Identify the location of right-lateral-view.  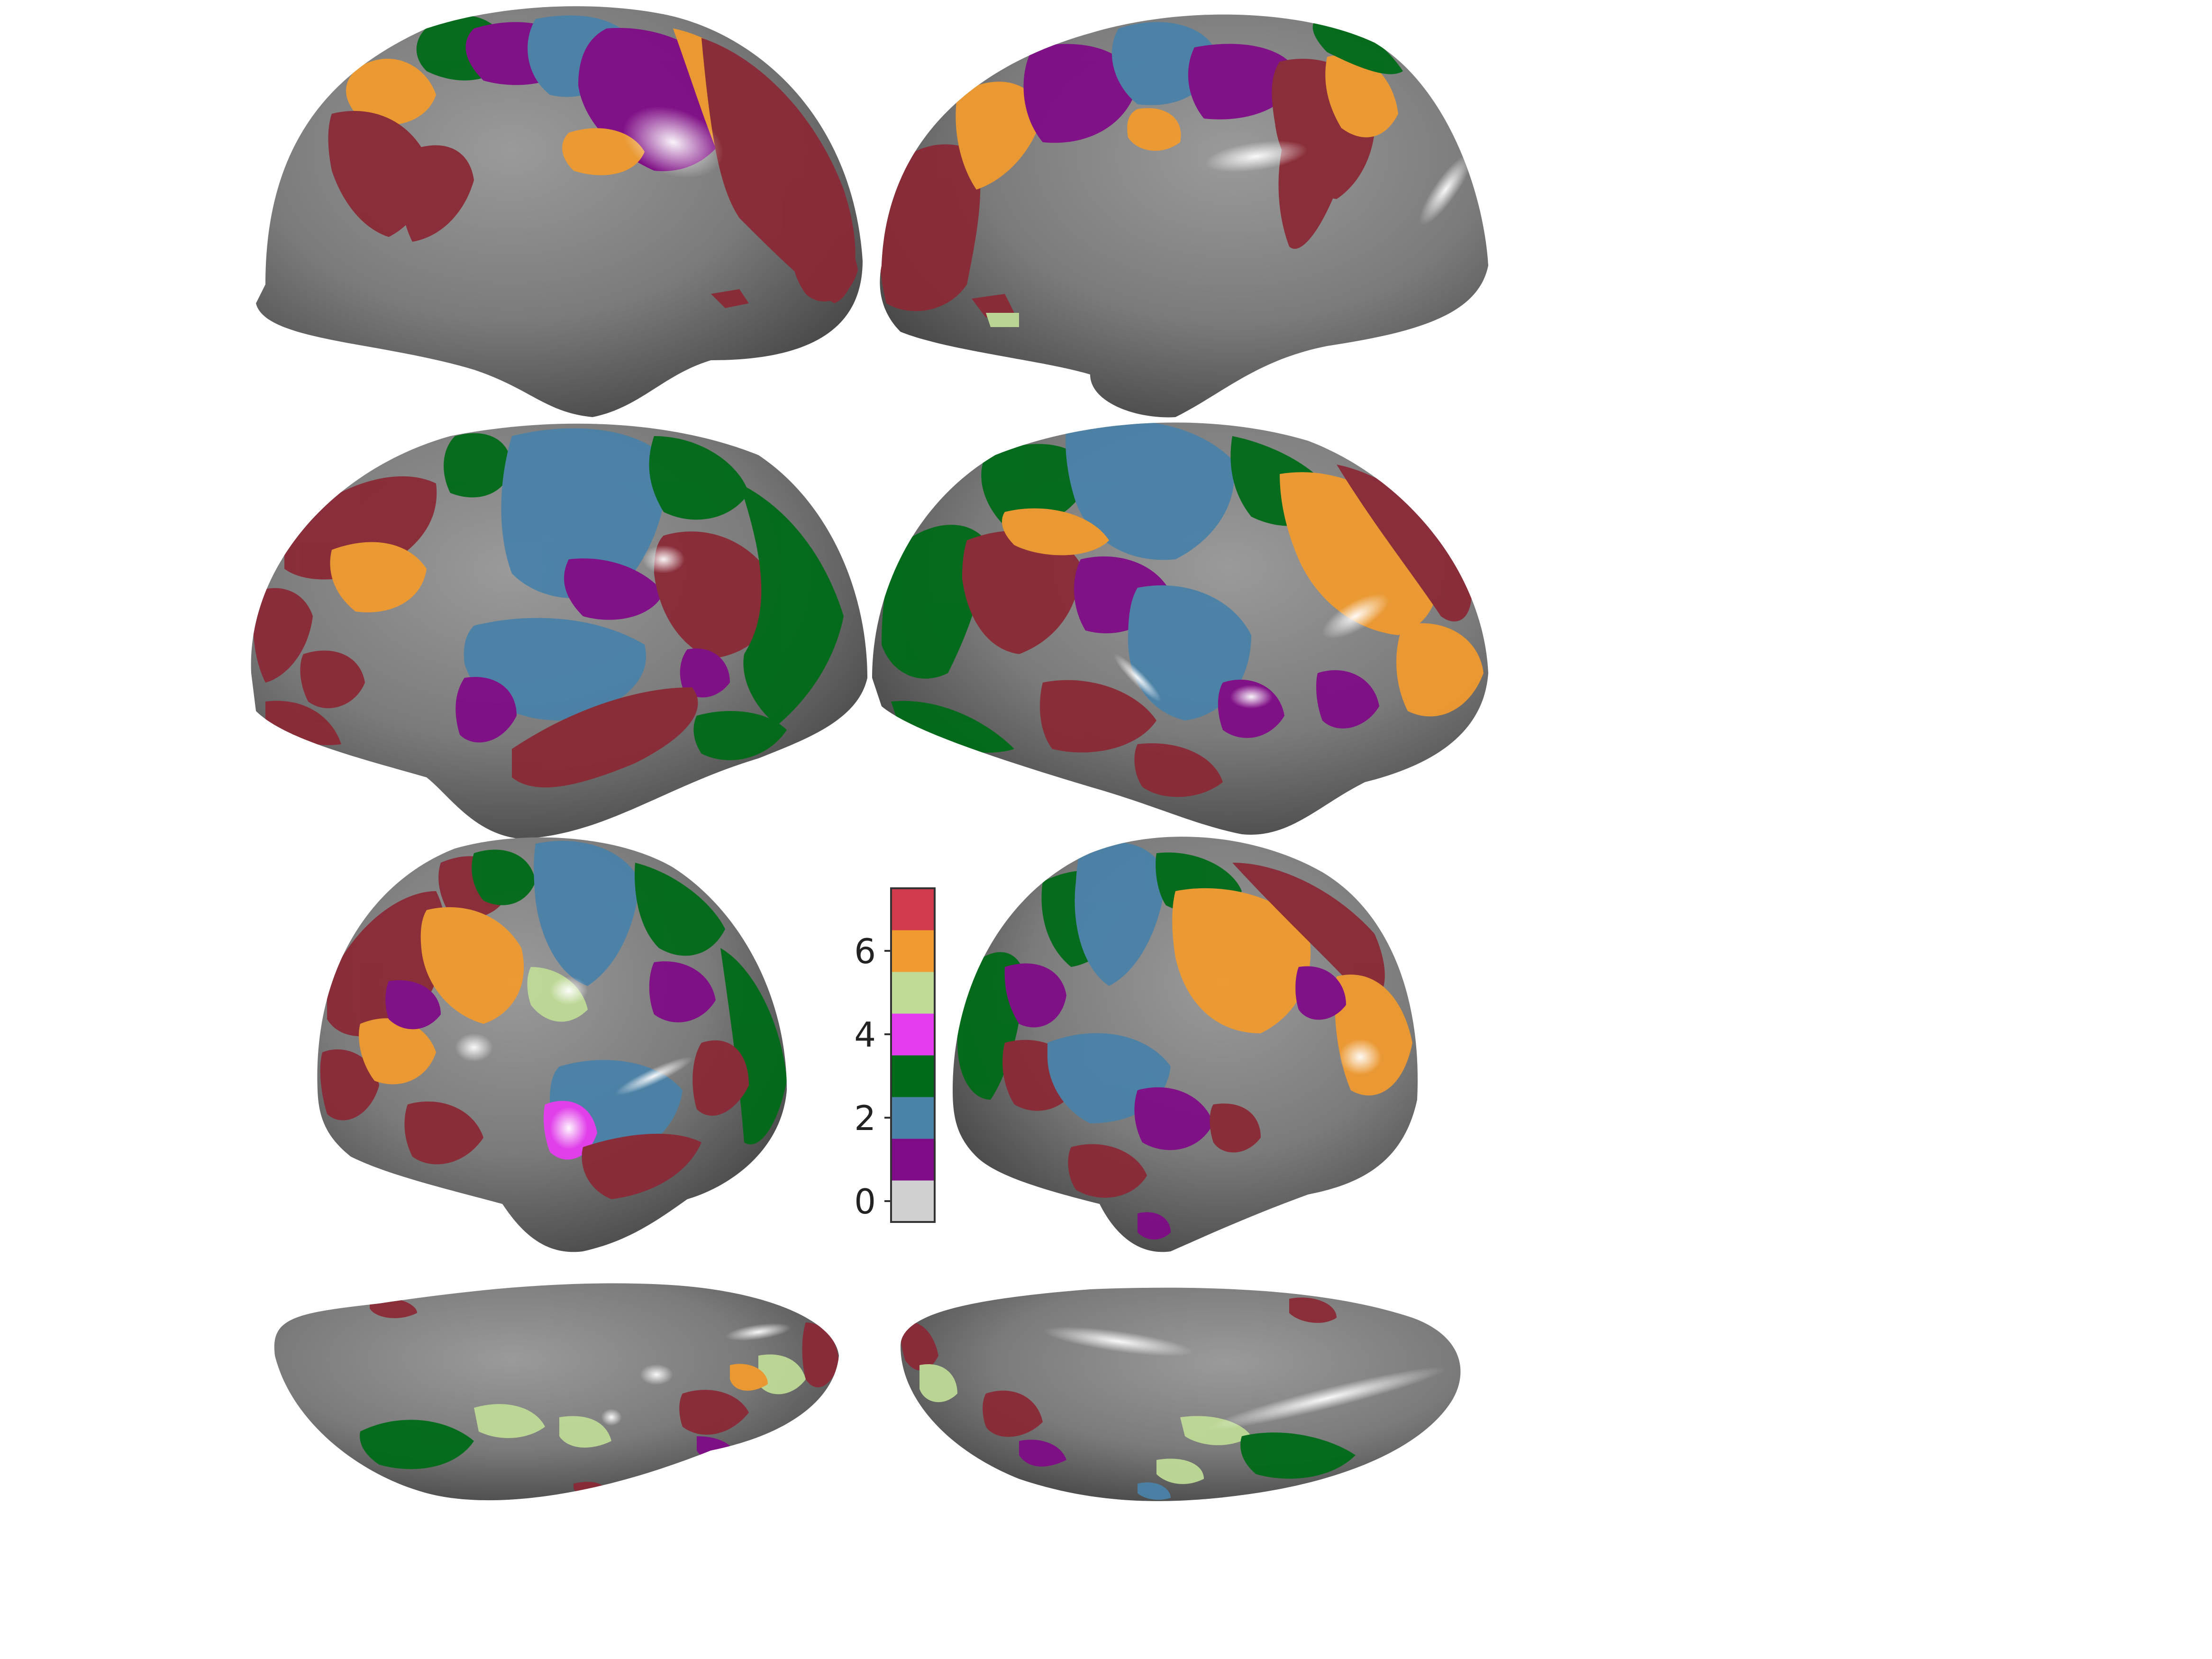
(1180, 628).